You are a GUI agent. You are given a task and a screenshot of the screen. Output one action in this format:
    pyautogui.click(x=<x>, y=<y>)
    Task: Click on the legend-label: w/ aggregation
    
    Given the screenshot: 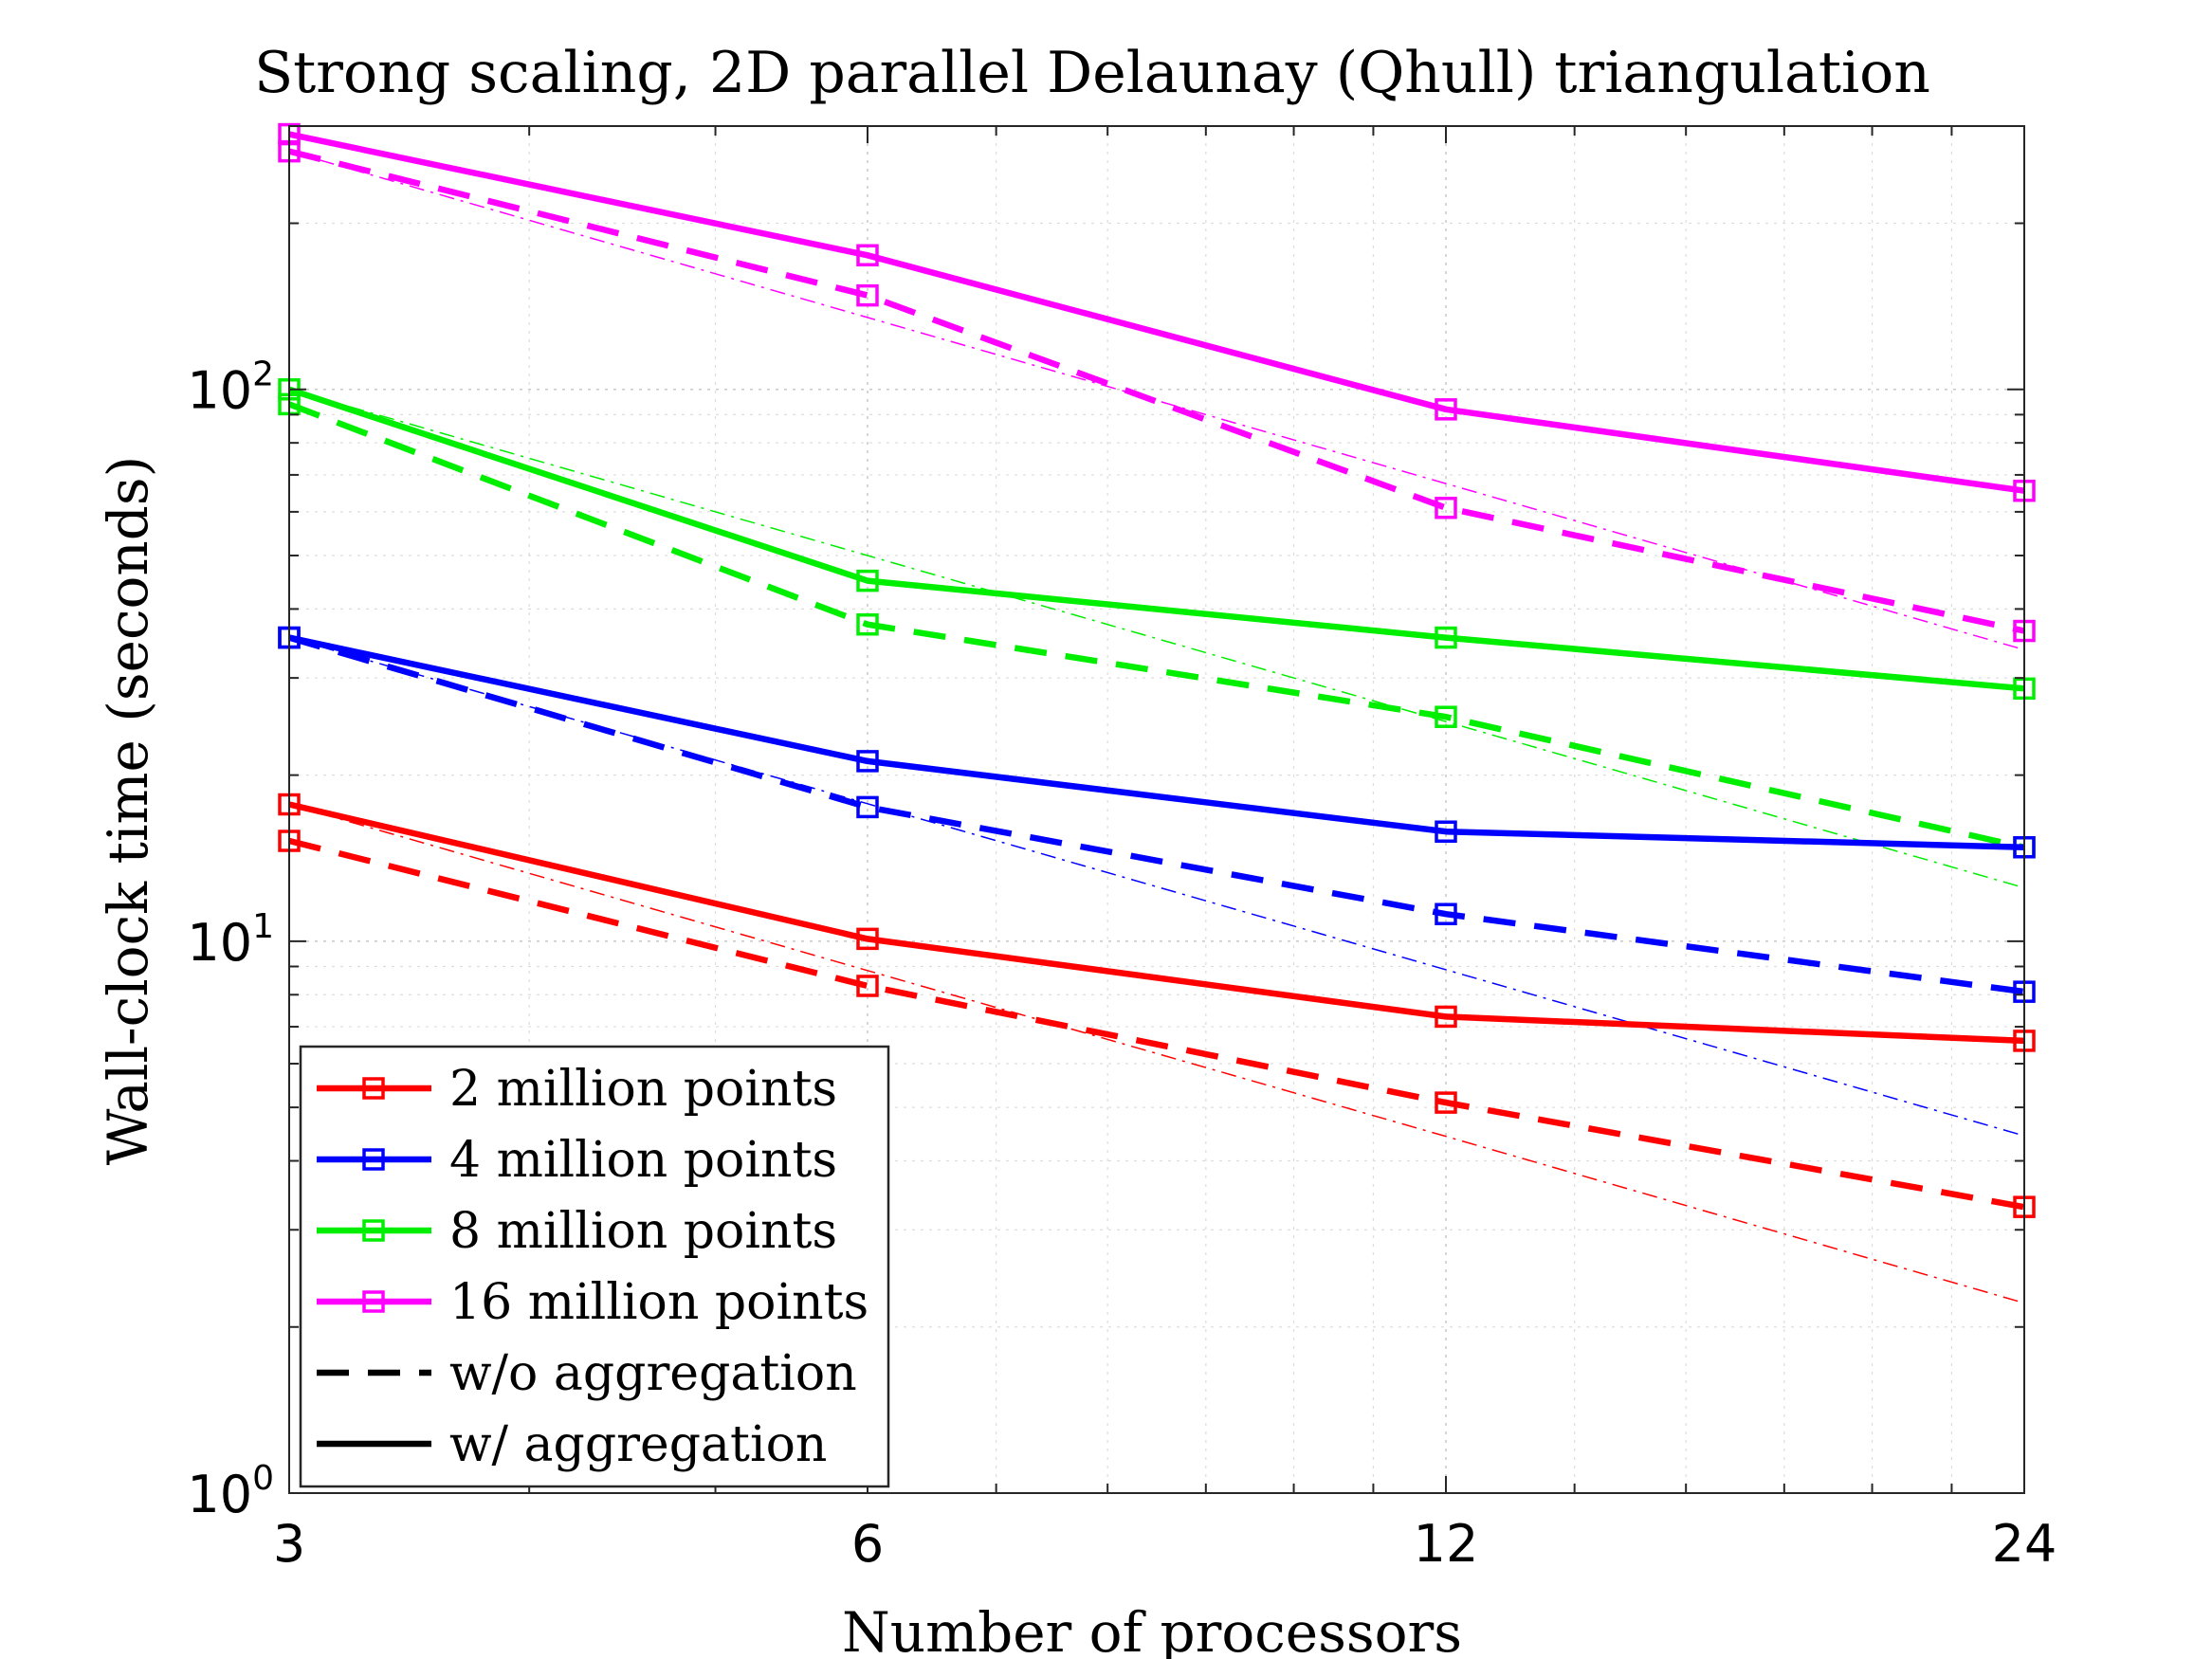 What is the action you would take?
    pyautogui.click(x=638, y=1444)
    